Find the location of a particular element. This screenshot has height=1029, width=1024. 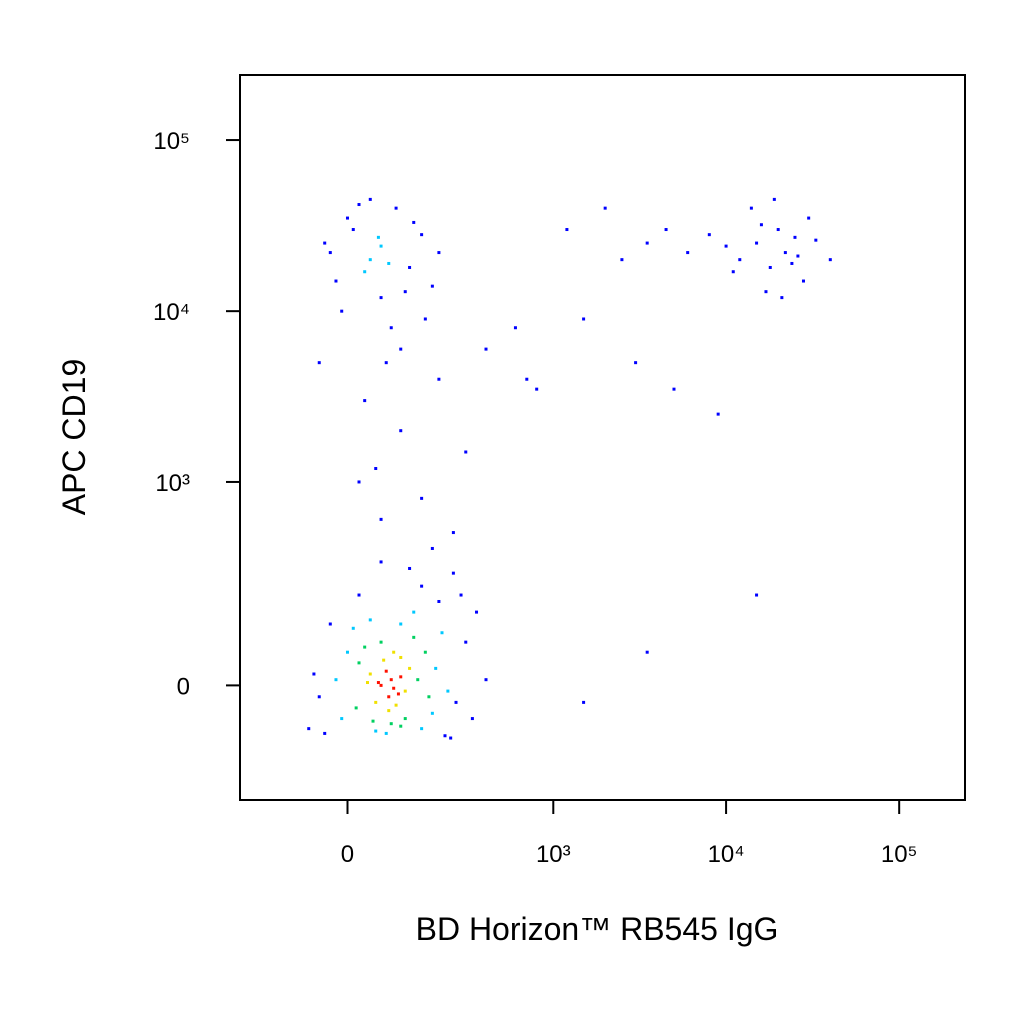

y-tick-label: 10⁴ is located at coordinates (171, 312).